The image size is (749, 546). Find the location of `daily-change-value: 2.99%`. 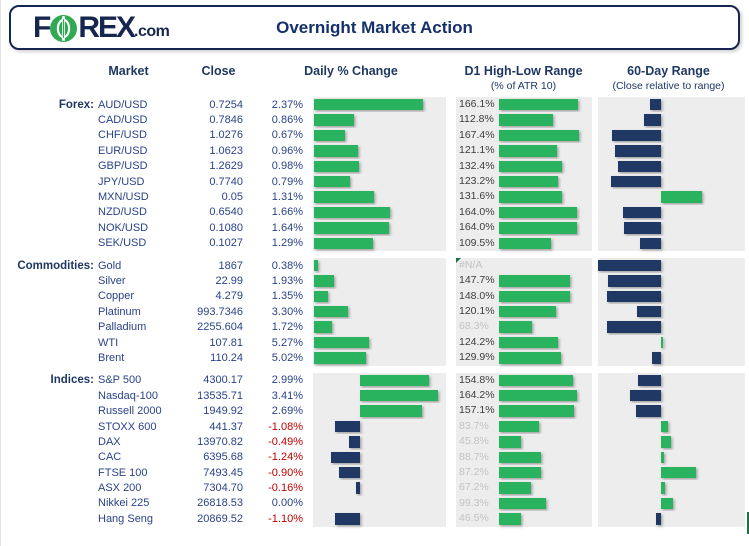

daily-change-value: 2.99% is located at coordinates (287, 380).